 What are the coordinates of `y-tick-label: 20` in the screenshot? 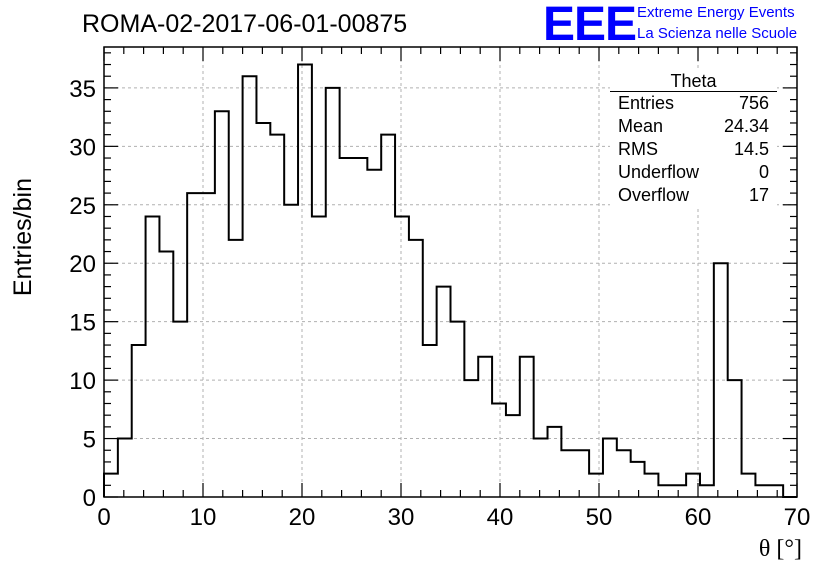 It's located at (82, 264).